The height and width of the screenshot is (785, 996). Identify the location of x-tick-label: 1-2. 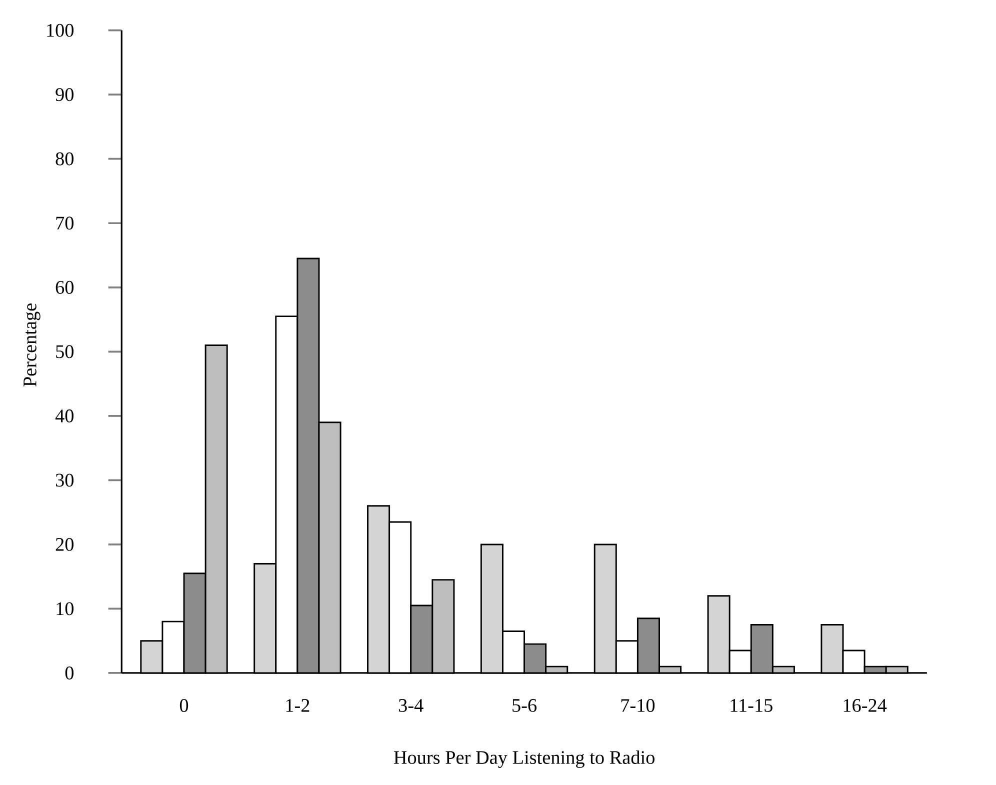
(298, 705).